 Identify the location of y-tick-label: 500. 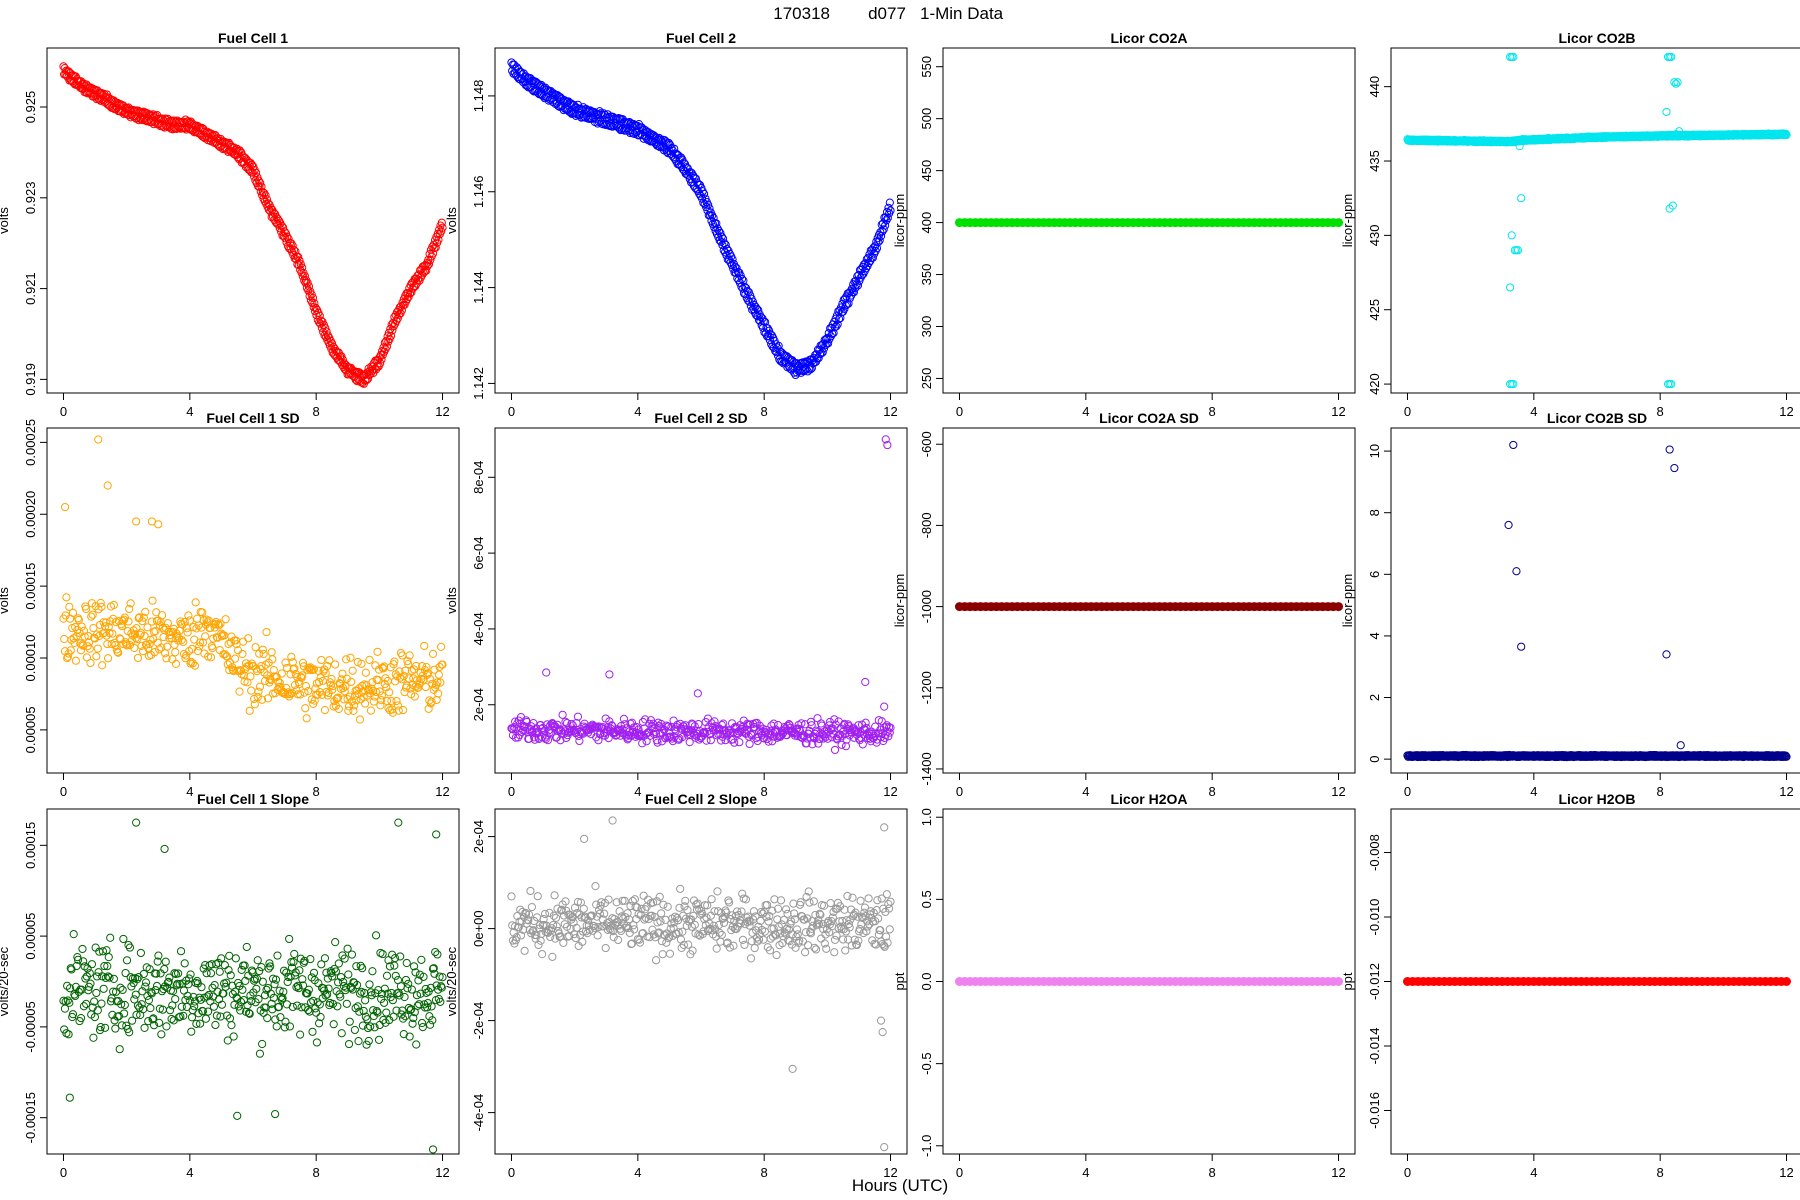
(926, 119).